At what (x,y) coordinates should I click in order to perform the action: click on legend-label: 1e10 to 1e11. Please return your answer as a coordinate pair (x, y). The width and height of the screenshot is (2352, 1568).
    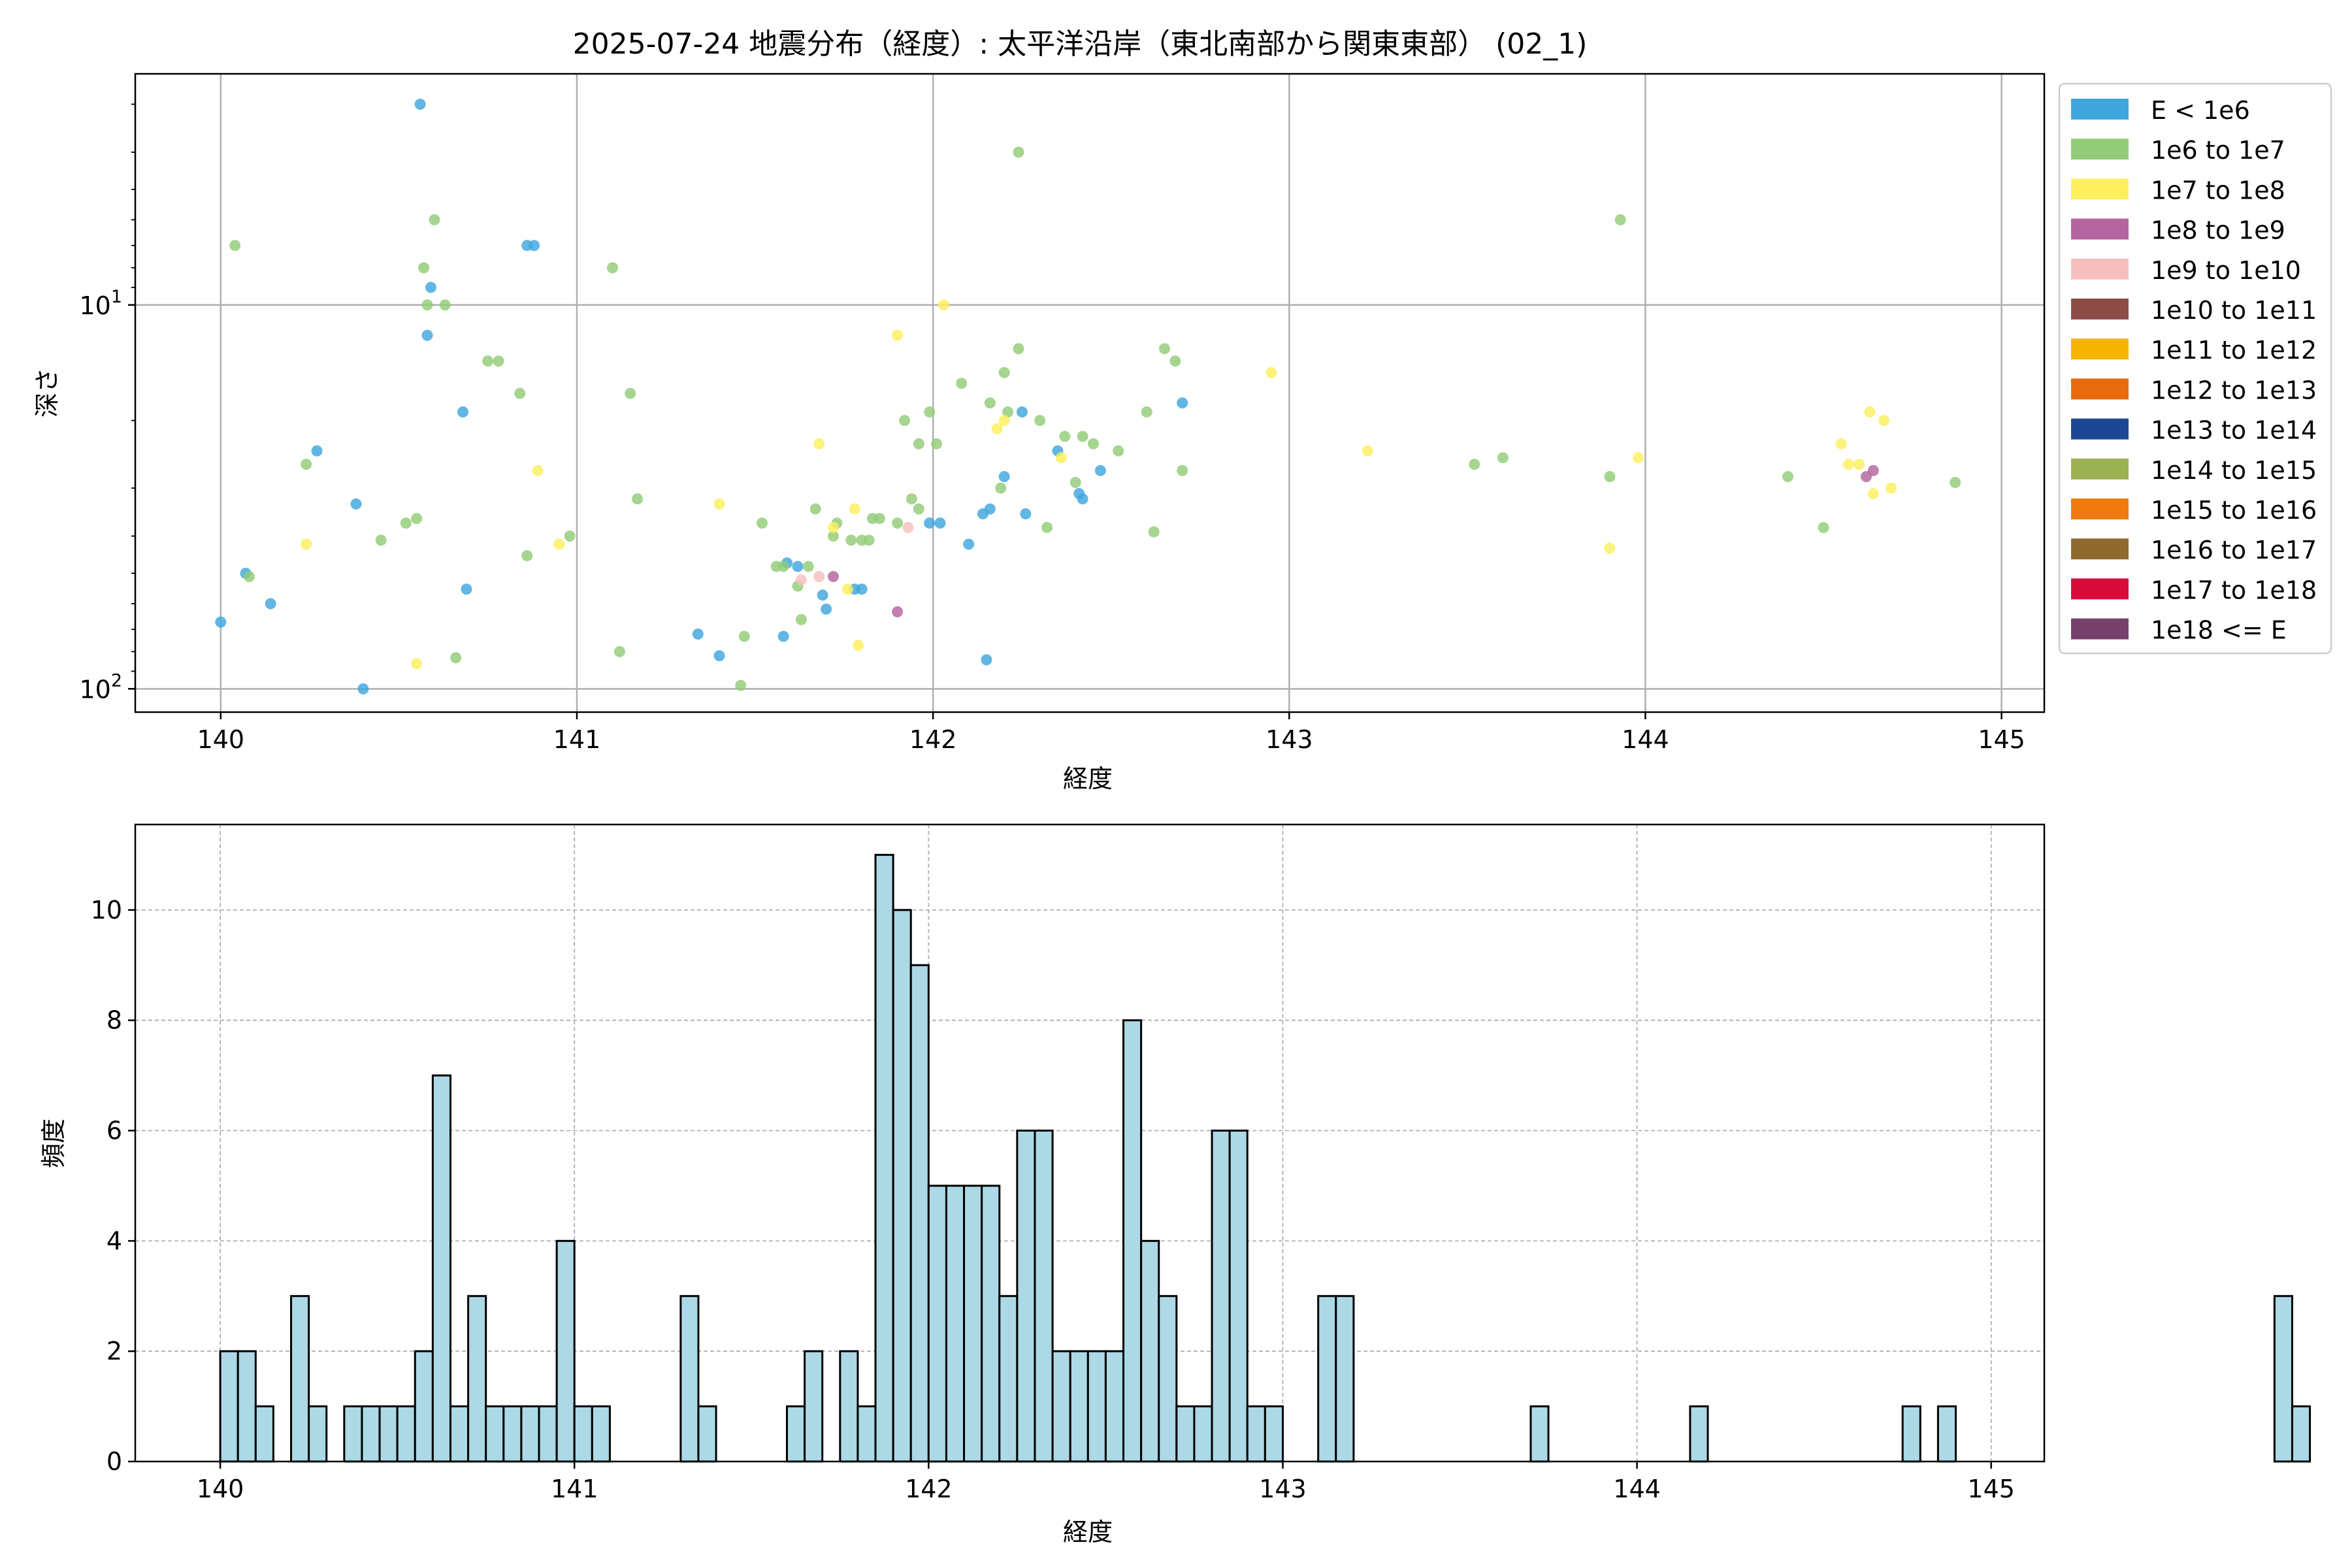
    Looking at the image, I should click on (2234, 310).